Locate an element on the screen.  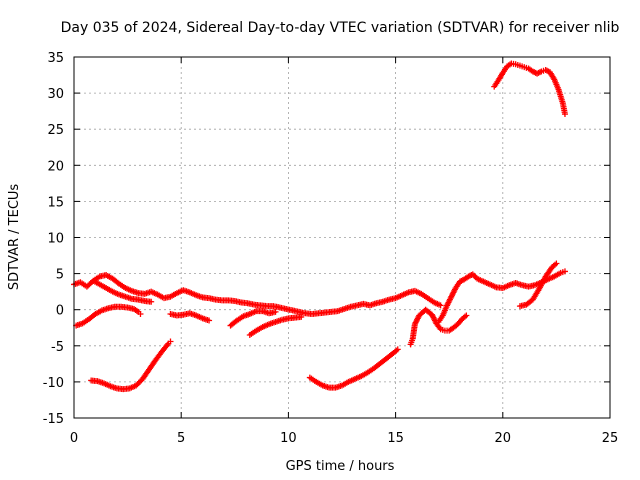
x-axis-label: GPS time / hours is located at coordinates (340, 466).